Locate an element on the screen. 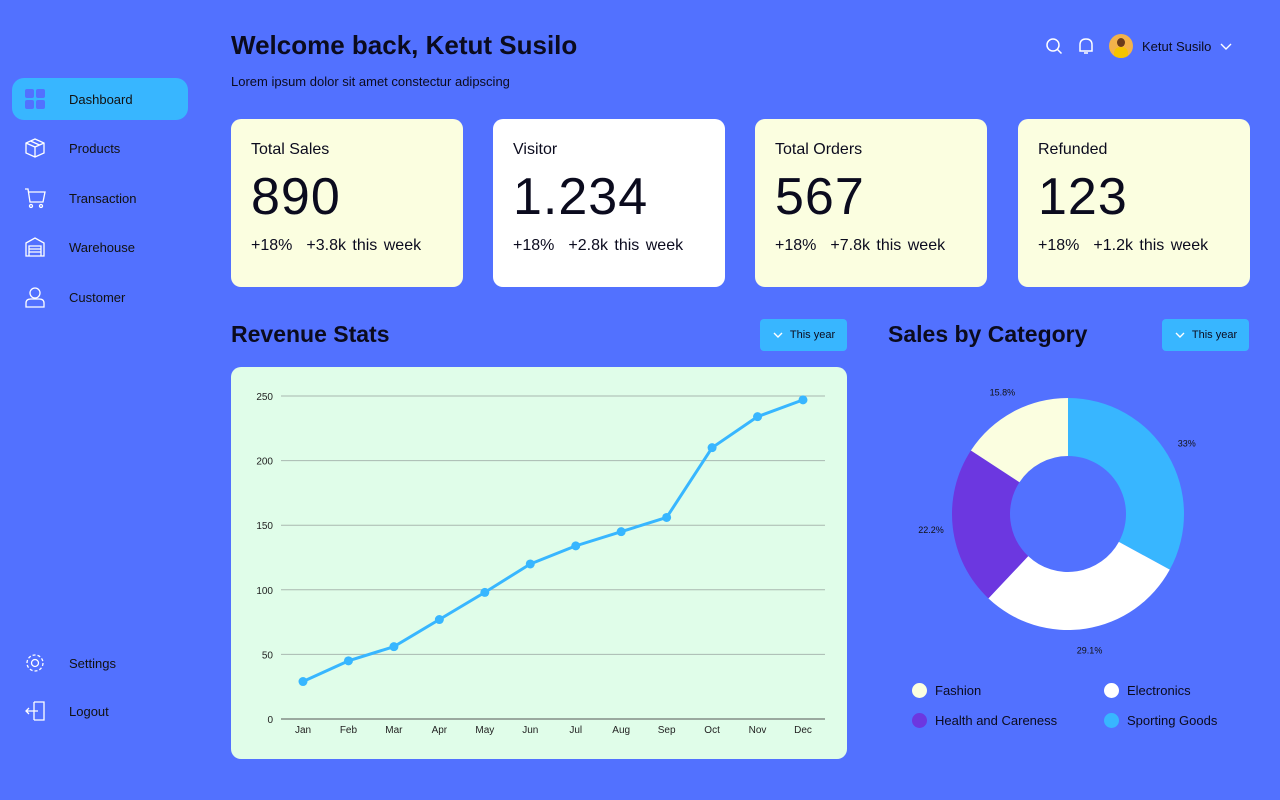 The height and width of the screenshot is (800, 1280). slice-label: 33% is located at coordinates (1187, 444).